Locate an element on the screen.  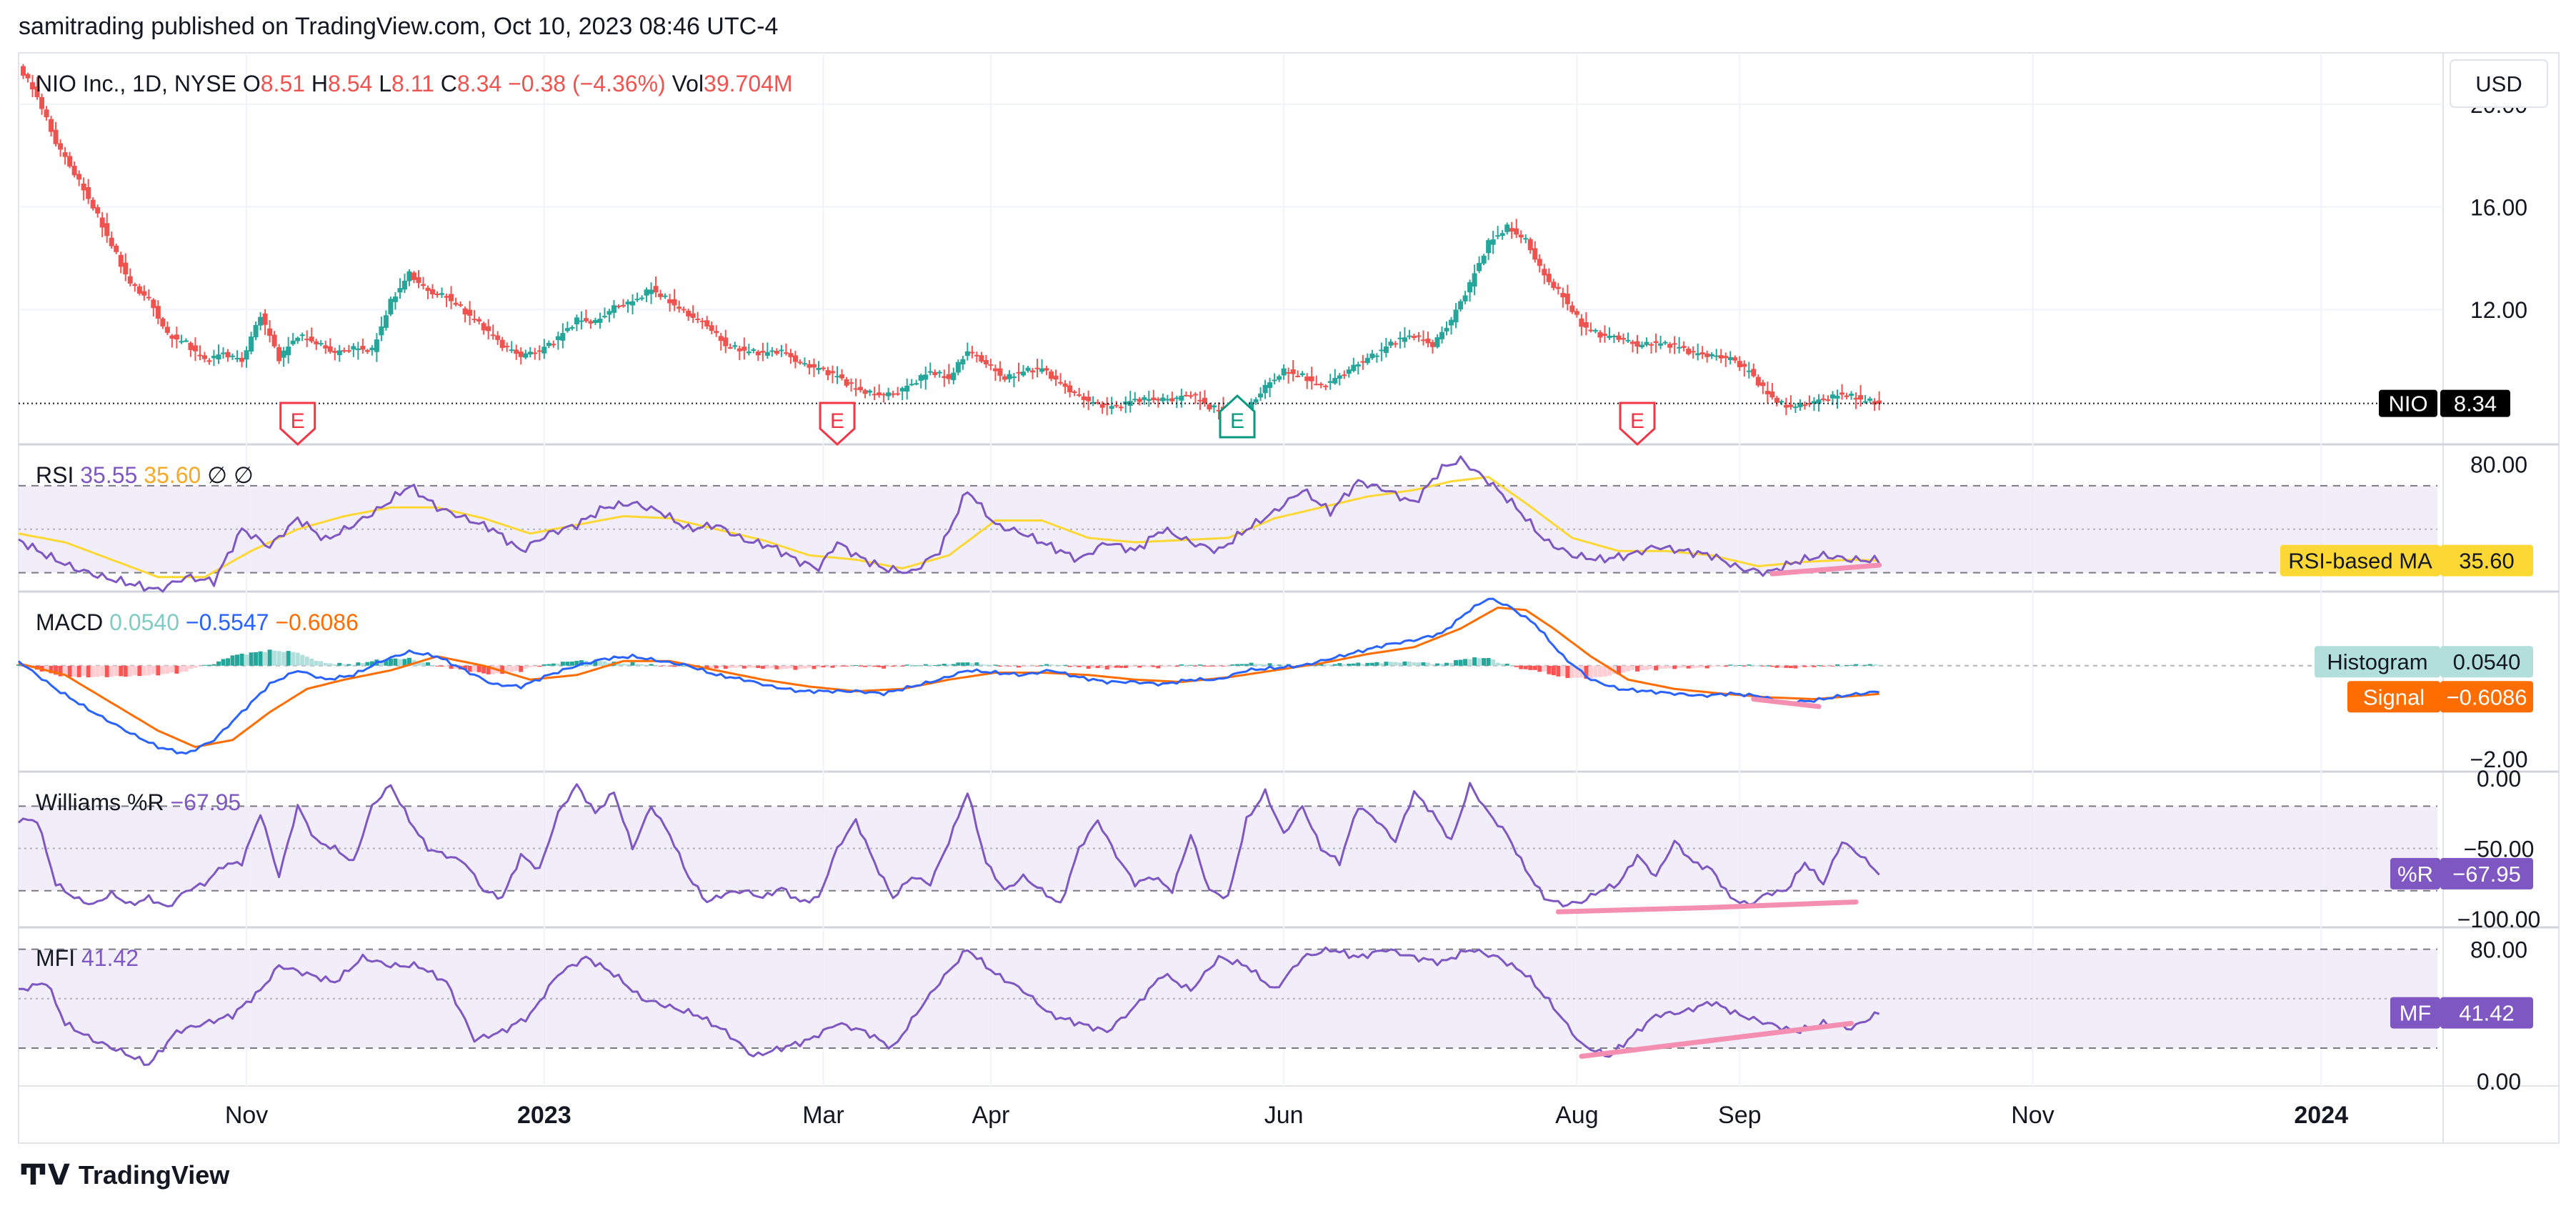
macd-divergence-line is located at coordinates (1787, 703).